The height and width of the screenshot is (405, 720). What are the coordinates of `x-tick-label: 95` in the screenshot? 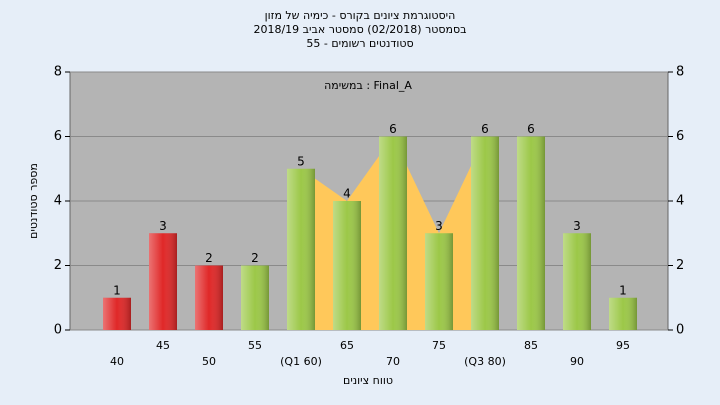 It's located at (623, 345).